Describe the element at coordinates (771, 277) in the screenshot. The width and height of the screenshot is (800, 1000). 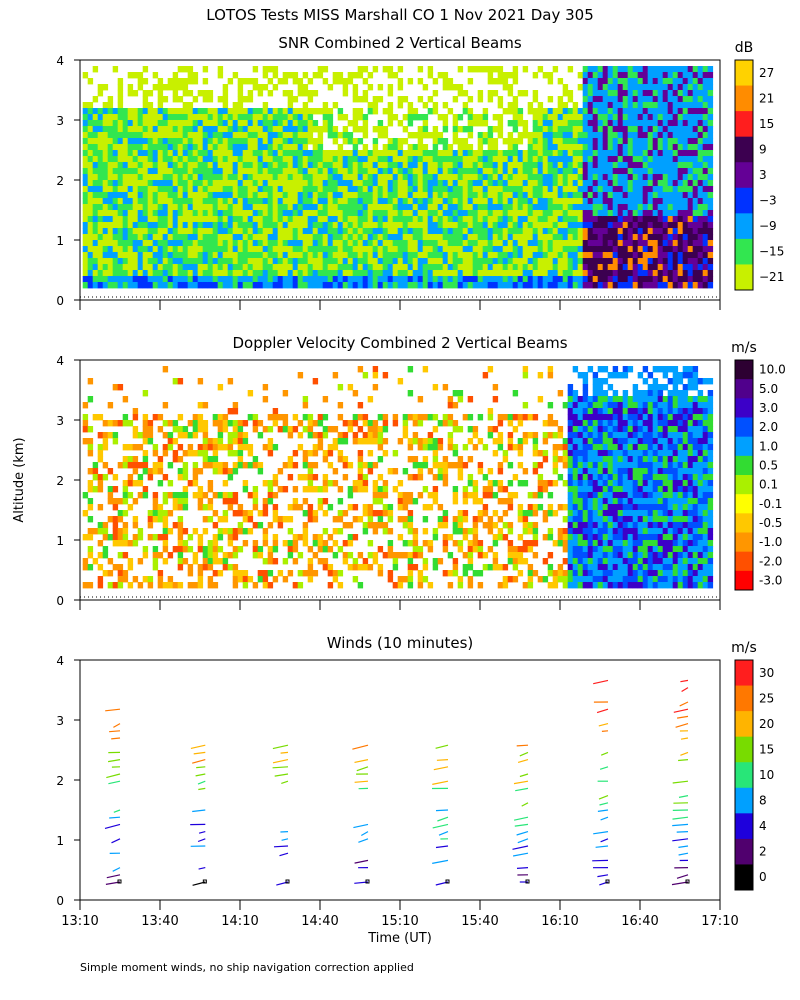
I see `colorbar-label: −21` at that location.